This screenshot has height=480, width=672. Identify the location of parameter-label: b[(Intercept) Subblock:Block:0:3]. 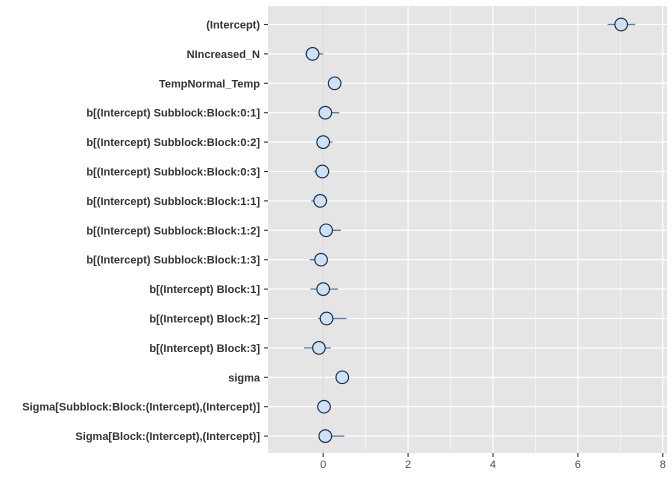
(173, 173).